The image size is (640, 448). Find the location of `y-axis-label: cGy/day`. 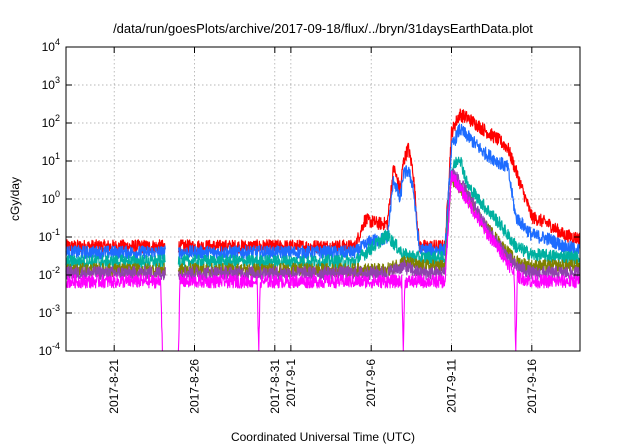

y-axis-label: cGy/day is located at coordinates (15, 199).